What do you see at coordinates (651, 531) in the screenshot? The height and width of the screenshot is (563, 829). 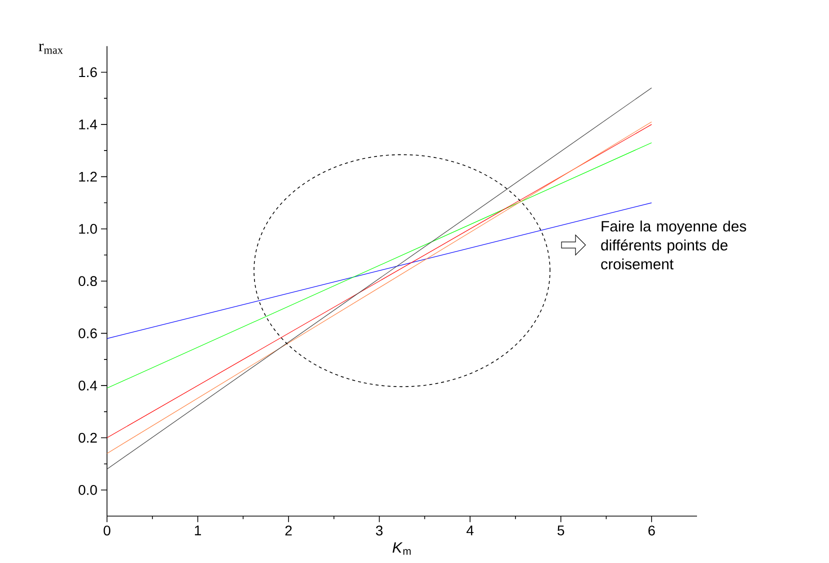 I see `x-tick-label: 6` at bounding box center [651, 531].